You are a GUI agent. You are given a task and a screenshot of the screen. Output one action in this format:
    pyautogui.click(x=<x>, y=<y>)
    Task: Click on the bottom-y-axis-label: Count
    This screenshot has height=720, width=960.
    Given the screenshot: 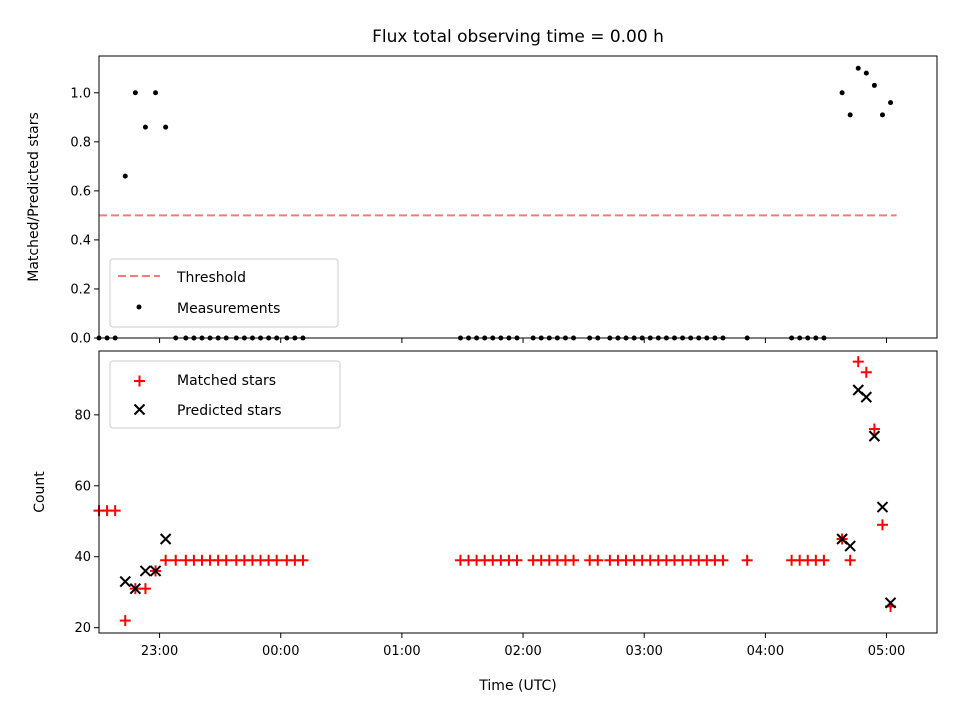 What is the action you would take?
    pyautogui.click(x=40, y=492)
    